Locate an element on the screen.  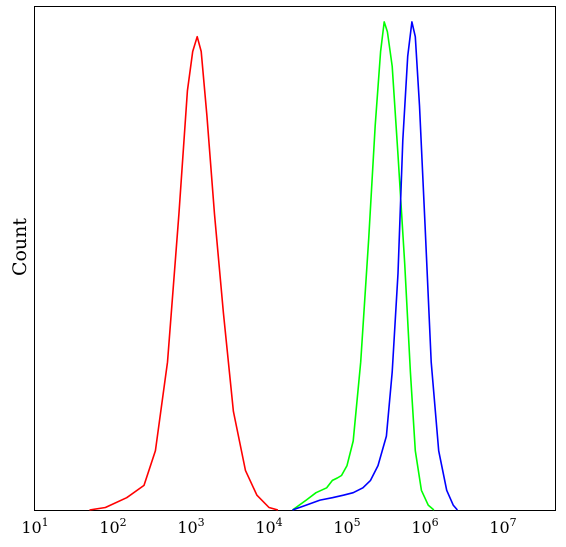
x-tick-label-2: 10² is located at coordinates (112, 526).